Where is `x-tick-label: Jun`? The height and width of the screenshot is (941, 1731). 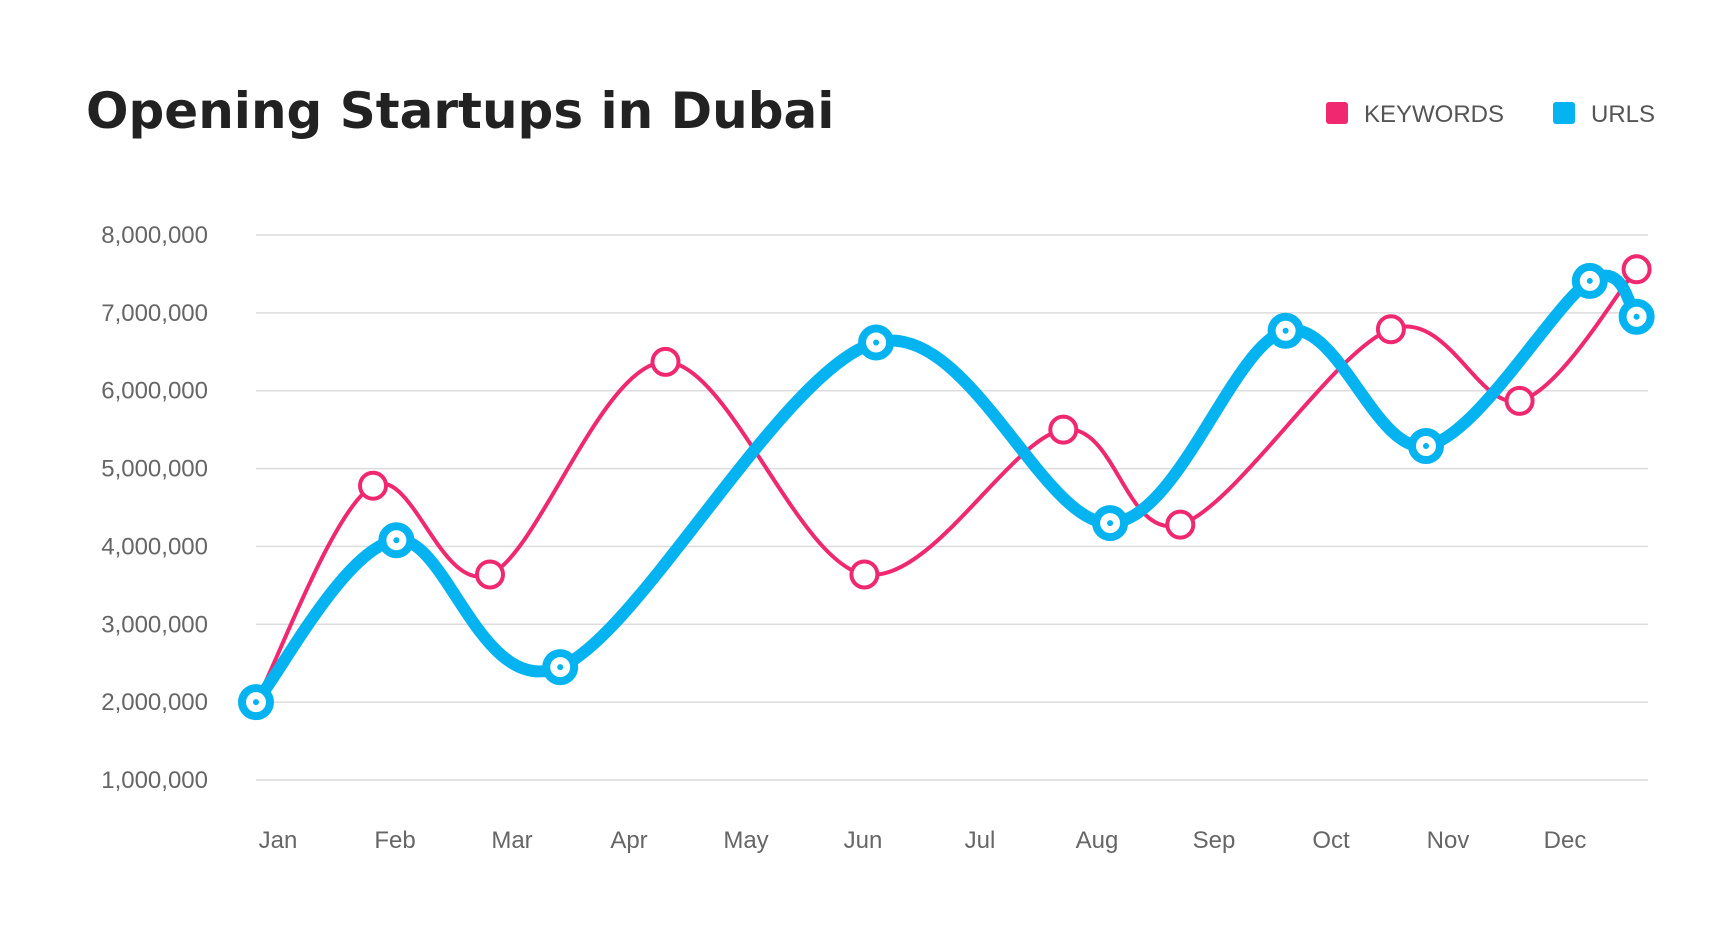
x-tick-label: Jun is located at coordinates (863, 840).